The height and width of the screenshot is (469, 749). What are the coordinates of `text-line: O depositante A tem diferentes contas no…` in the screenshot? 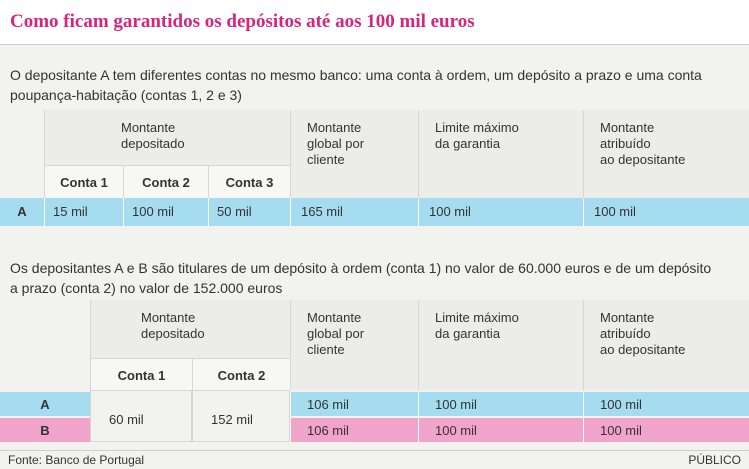 It's located at (356, 75).